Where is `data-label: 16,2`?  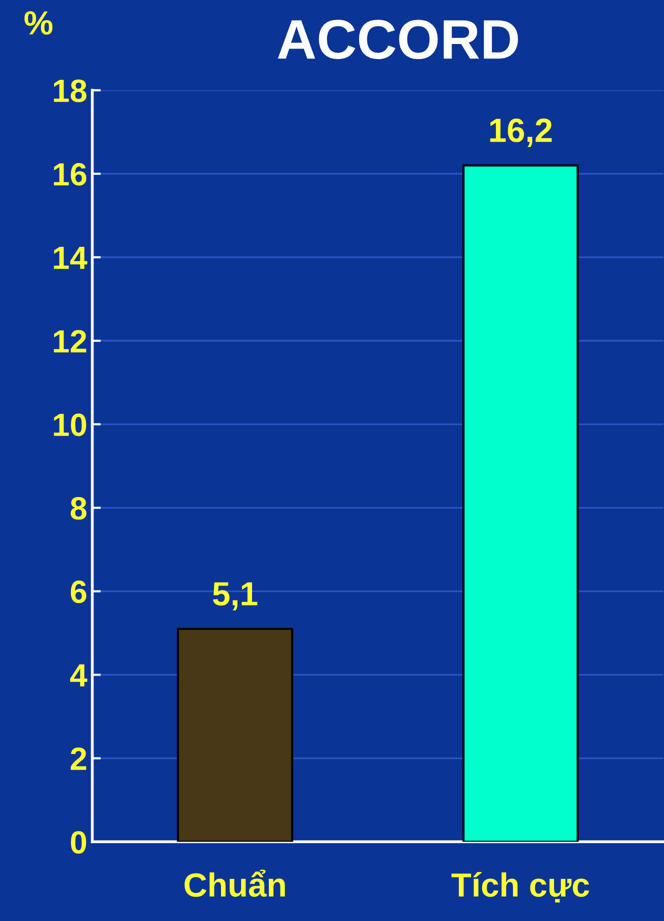 data-label: 16,2 is located at coordinates (521, 132).